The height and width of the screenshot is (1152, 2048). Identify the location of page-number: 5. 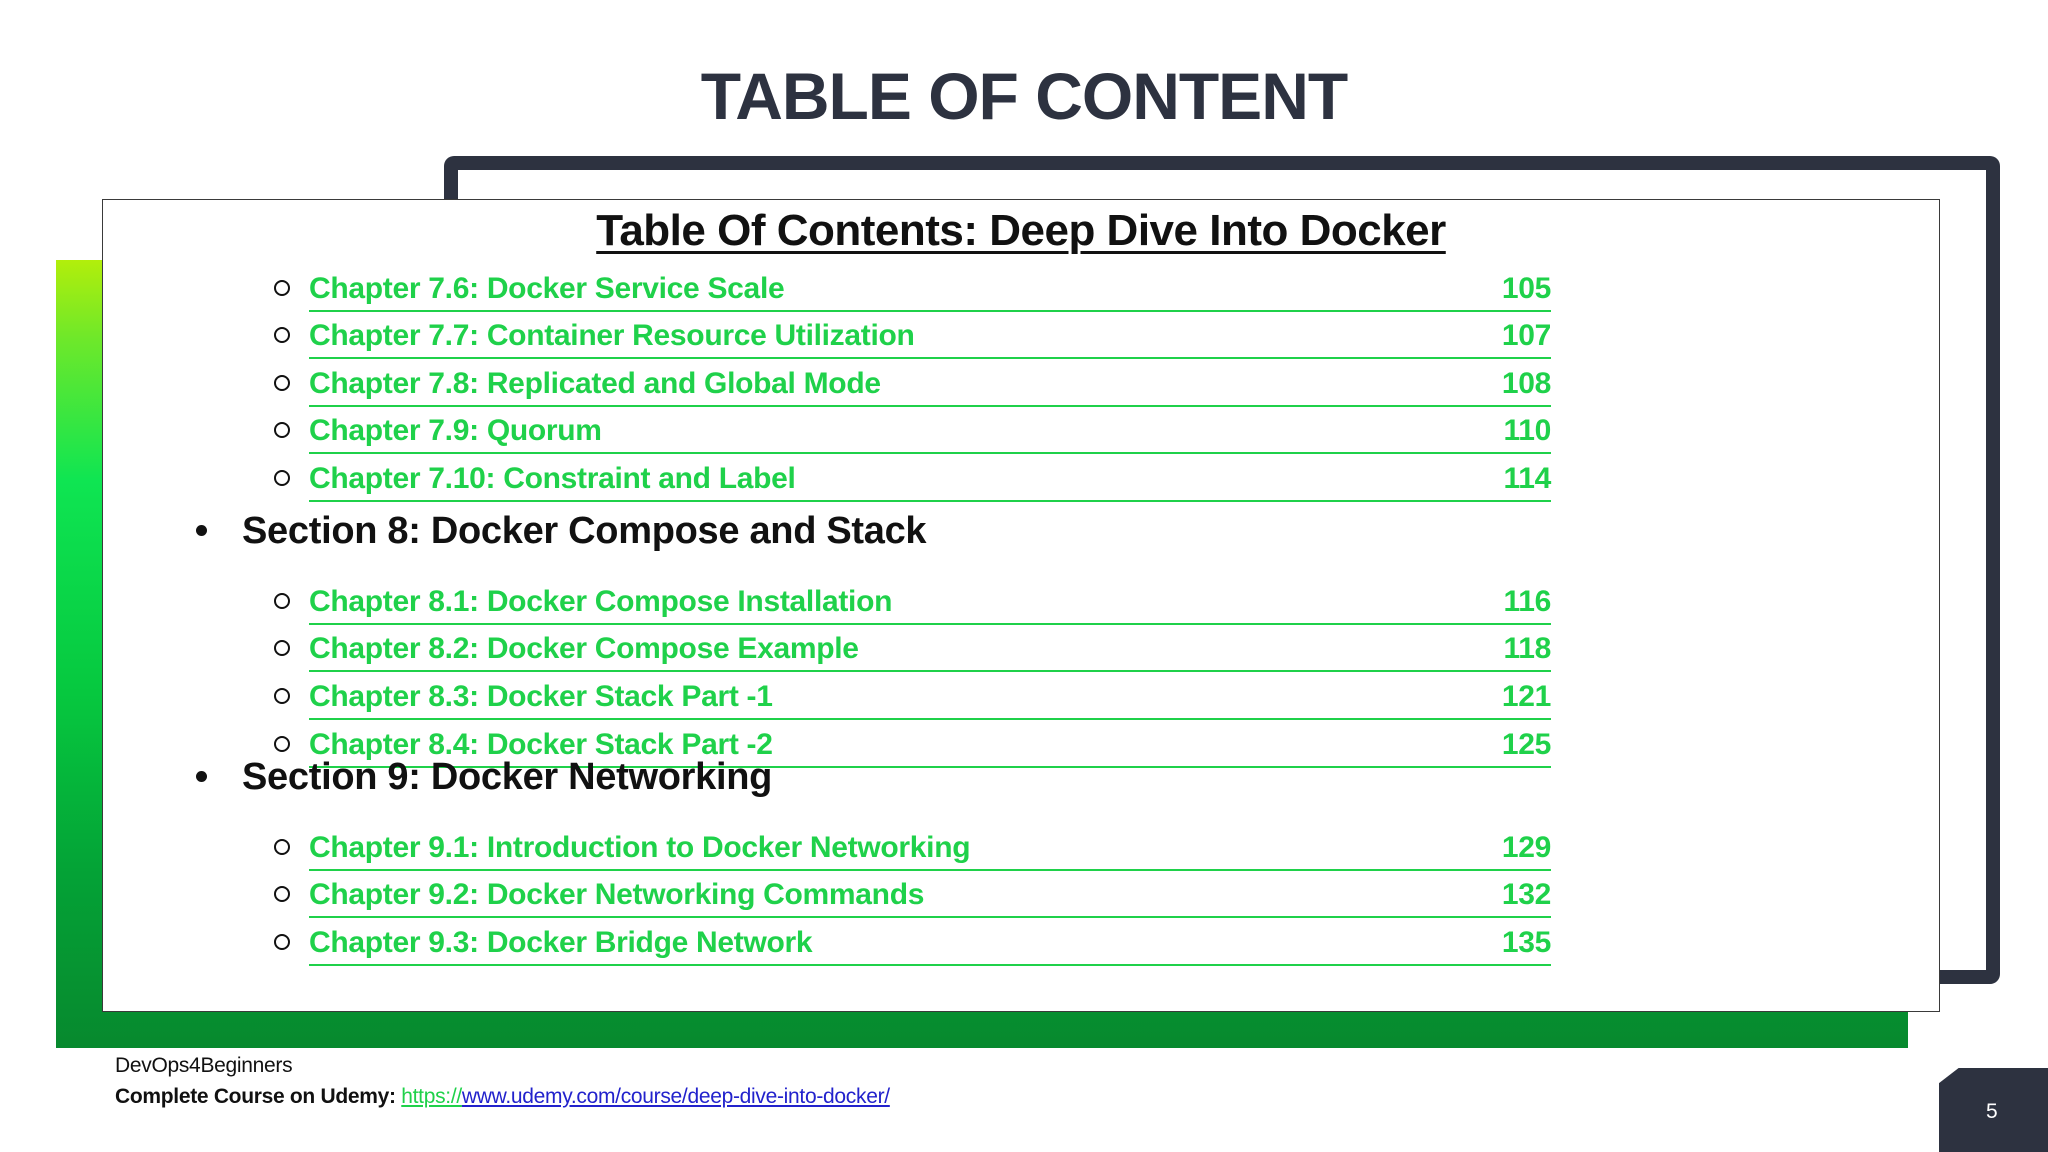
(1992, 1111).